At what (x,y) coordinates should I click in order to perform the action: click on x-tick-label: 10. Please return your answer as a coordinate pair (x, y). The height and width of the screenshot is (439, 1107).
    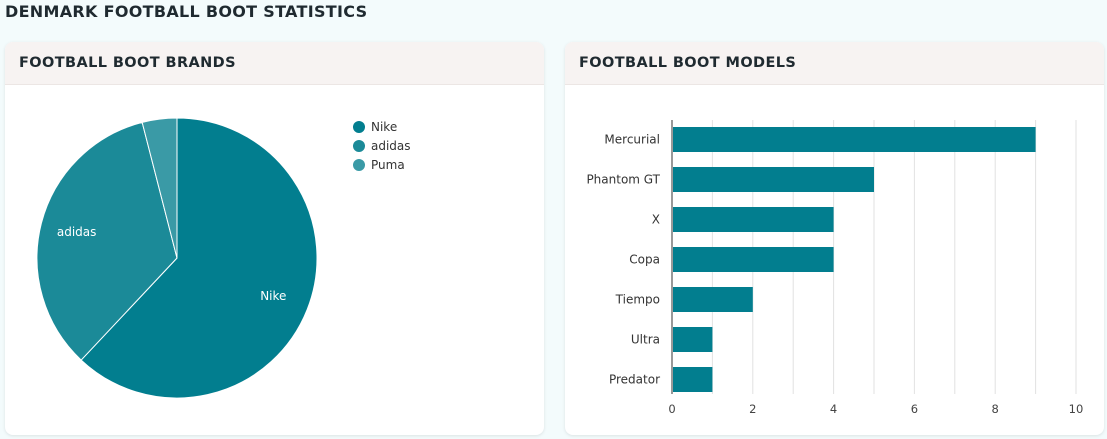
    Looking at the image, I should click on (1076, 409).